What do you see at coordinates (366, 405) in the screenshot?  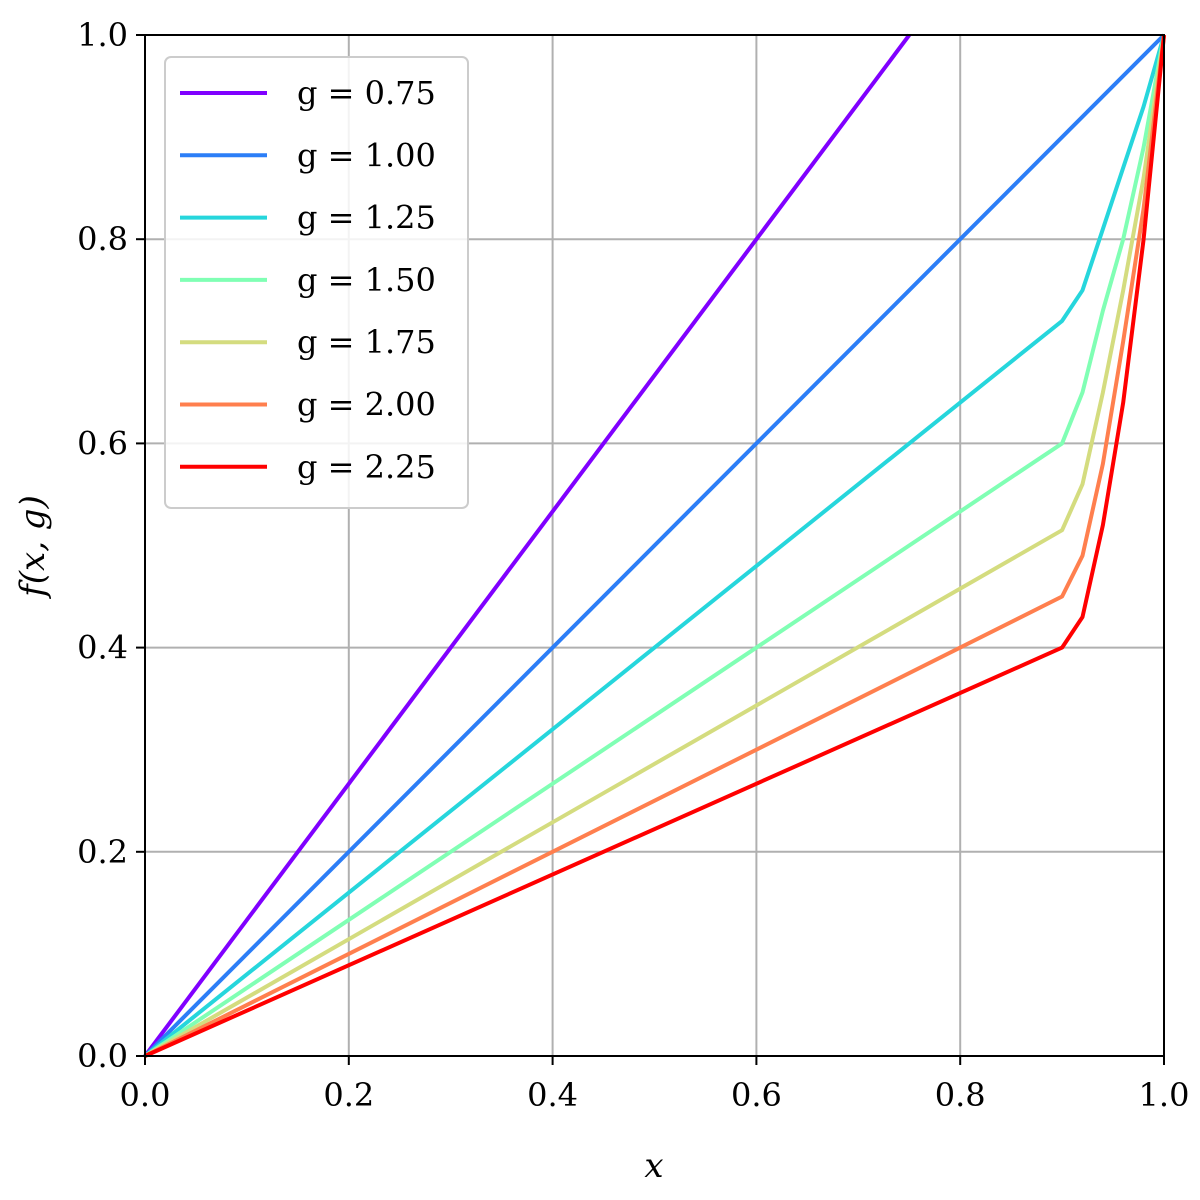 I see `legend-label: g = 2.00` at bounding box center [366, 405].